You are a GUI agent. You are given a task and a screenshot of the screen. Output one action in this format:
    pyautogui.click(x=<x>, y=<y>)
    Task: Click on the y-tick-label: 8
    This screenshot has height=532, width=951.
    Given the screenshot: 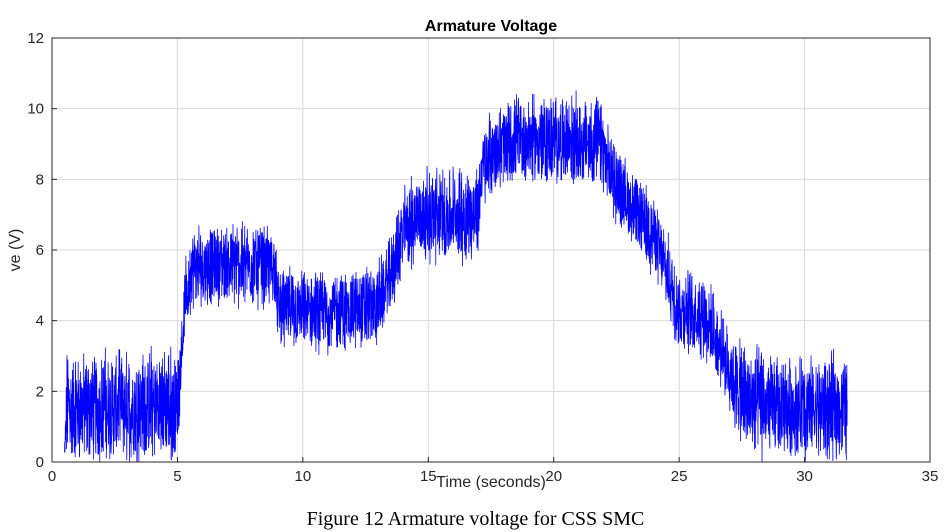 What is the action you would take?
    pyautogui.click(x=40, y=179)
    